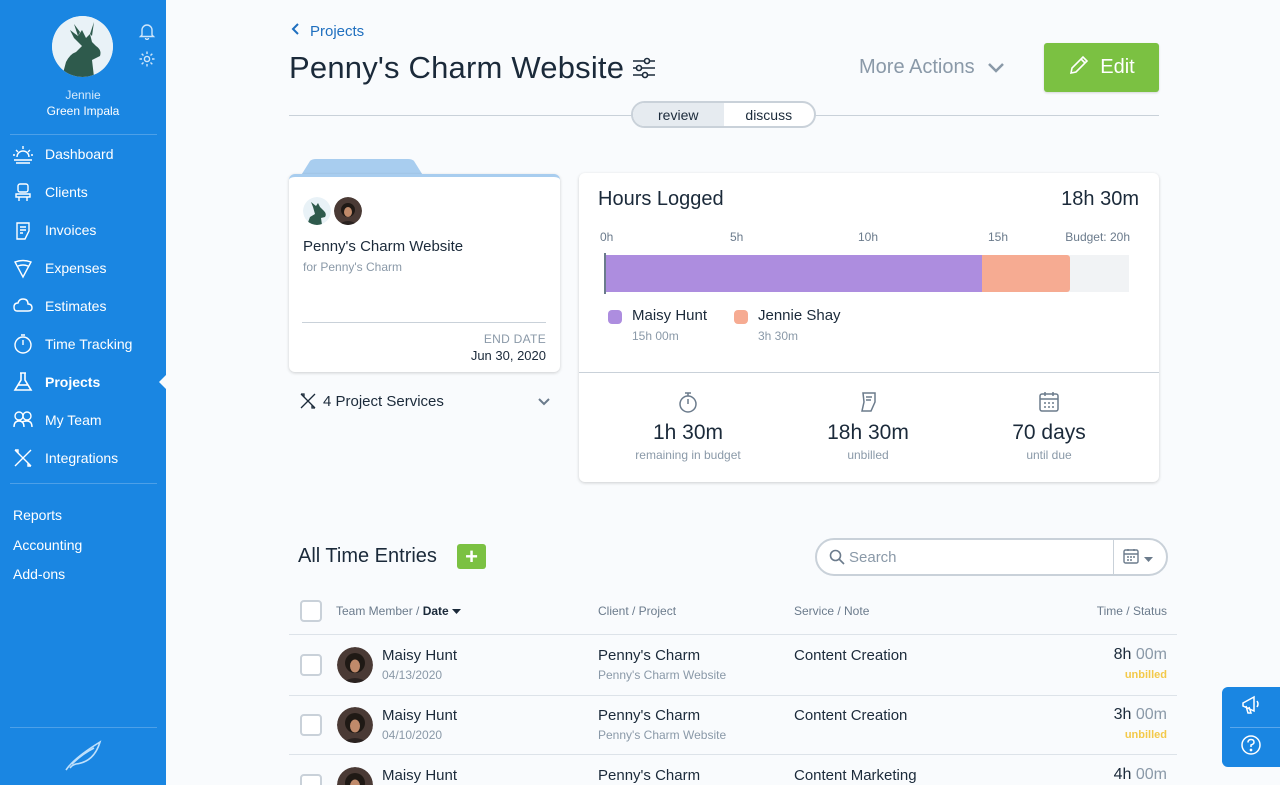 The height and width of the screenshot is (785, 1280). Describe the element at coordinates (832, 611) in the screenshot. I see `column-header-service: Service / Note` at that location.